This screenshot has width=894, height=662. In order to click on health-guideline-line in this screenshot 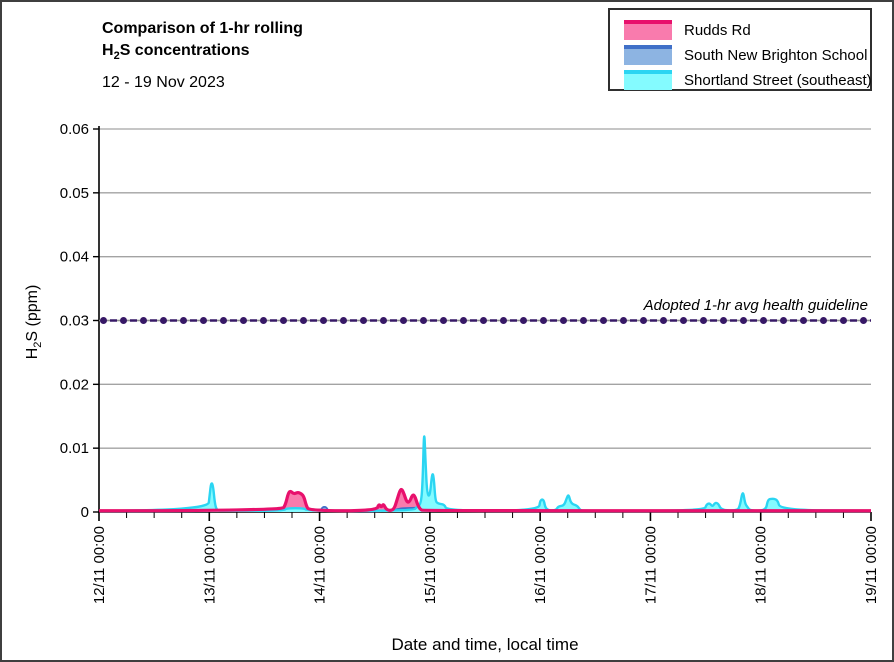, I will do `click(485, 320)`.